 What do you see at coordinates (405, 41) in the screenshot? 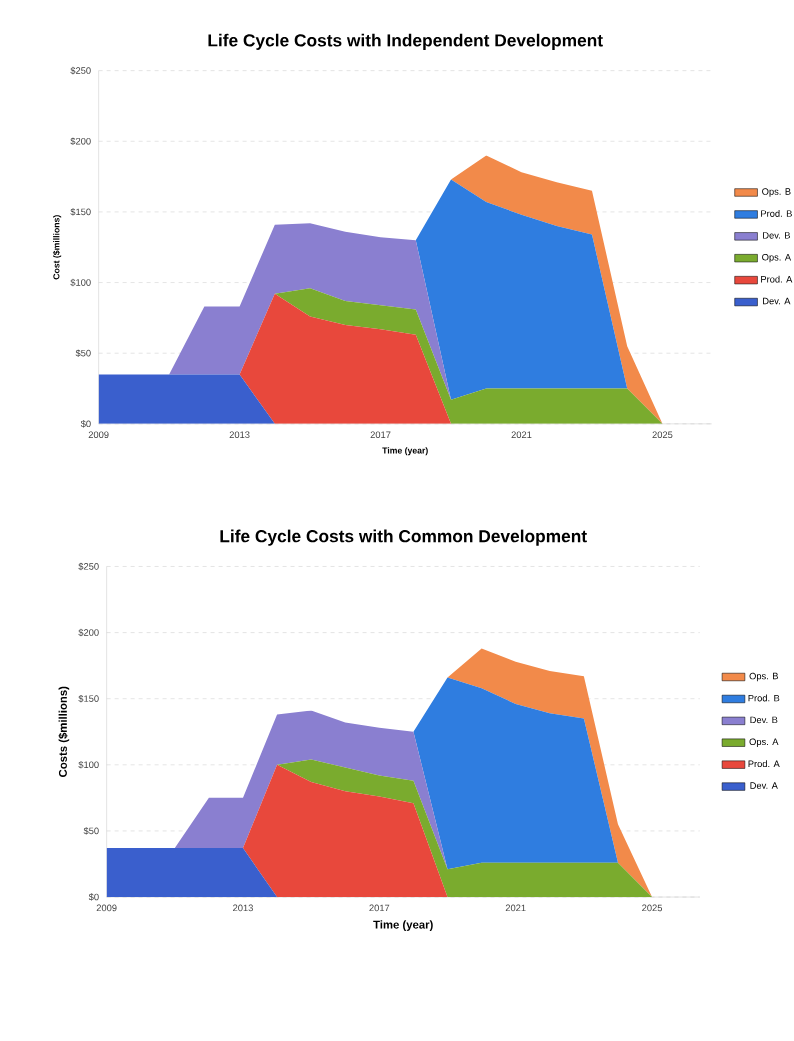
I see `chart-title: Life Cycle Costs with Independent Development` at bounding box center [405, 41].